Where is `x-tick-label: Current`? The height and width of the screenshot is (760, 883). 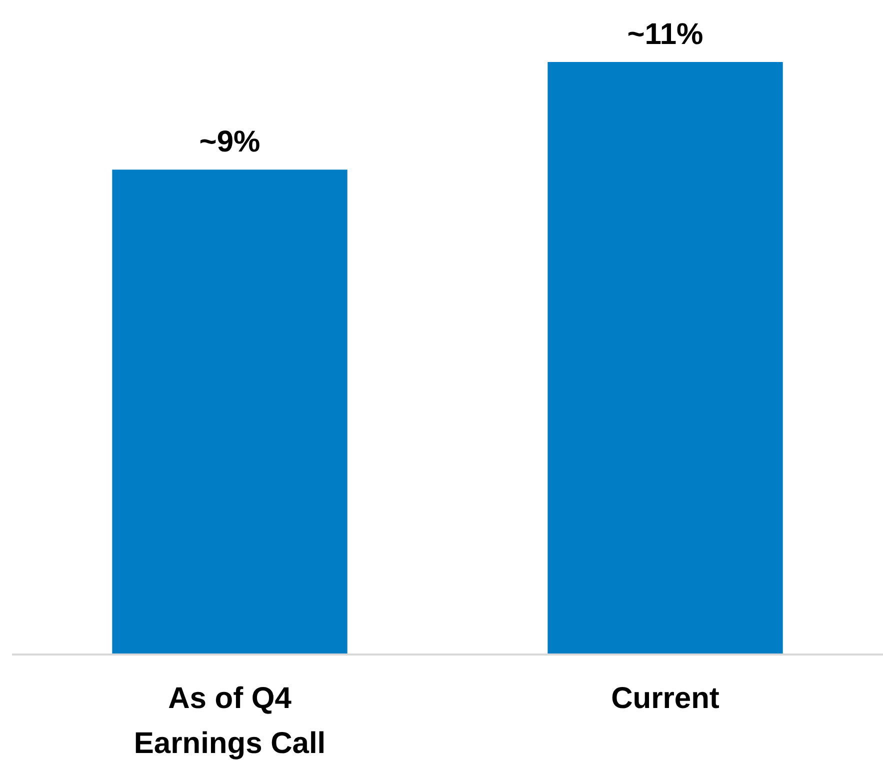
x-tick-label: Current is located at coordinates (665, 698).